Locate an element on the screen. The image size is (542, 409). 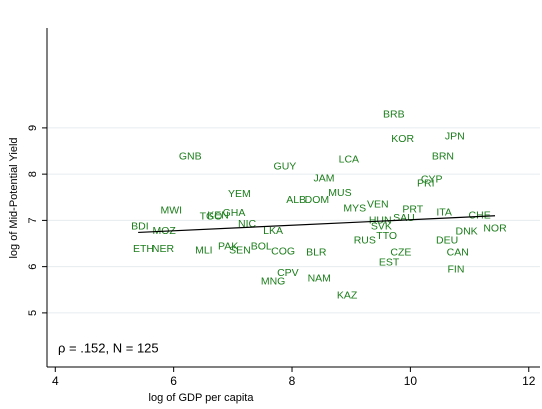
point-label: JAM is located at coordinates (323, 179).